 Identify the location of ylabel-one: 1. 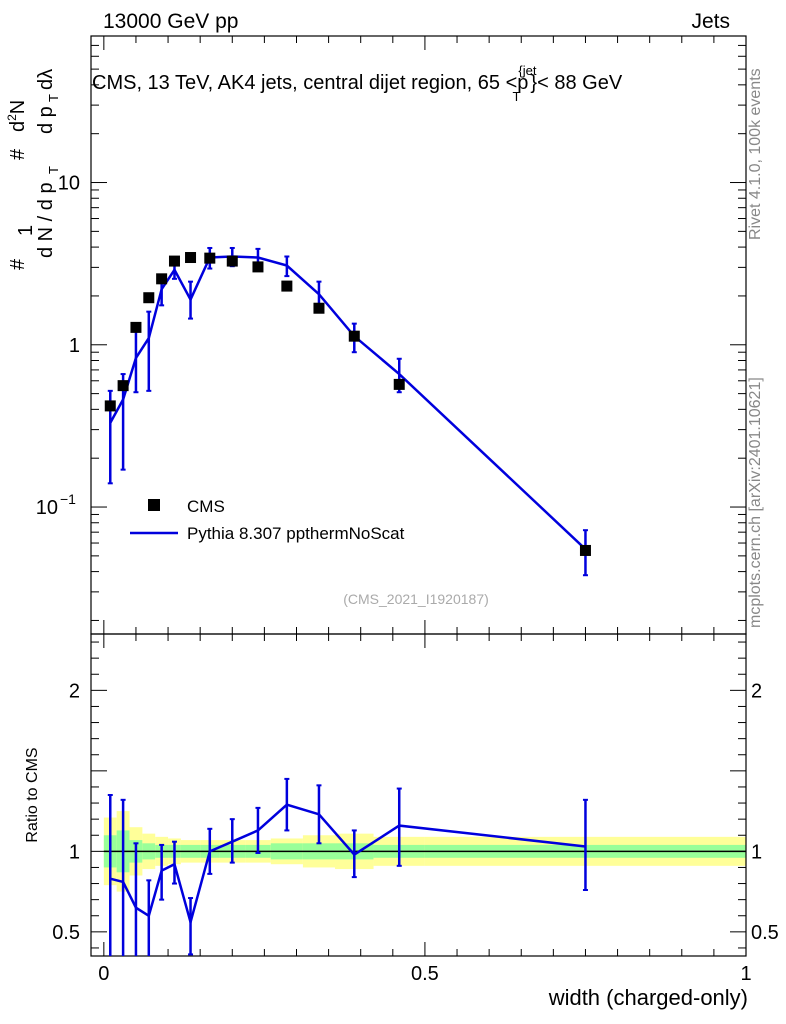
(26, 230).